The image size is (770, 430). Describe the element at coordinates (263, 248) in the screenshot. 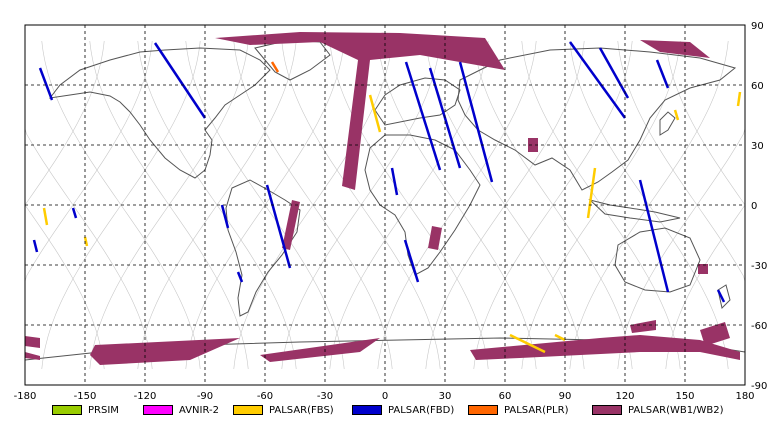

I see `south-america-coast` at that location.